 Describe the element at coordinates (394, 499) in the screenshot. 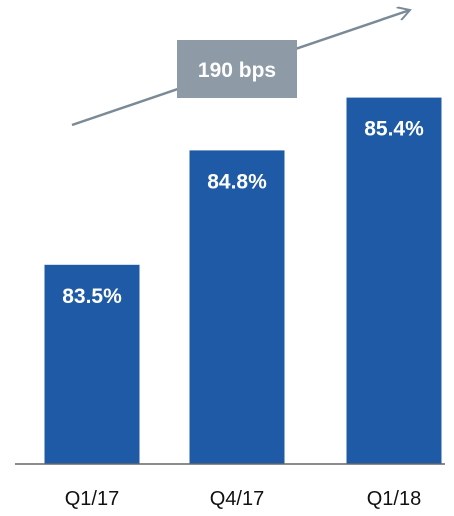

I see `category-label: Q1/18` at that location.